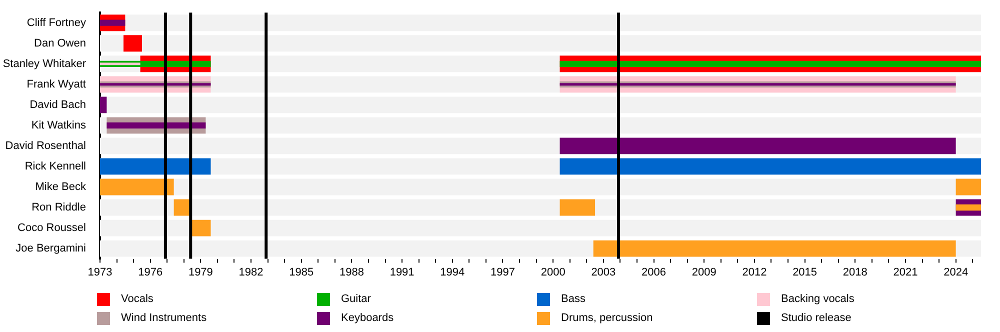  I want to click on x-tick-label: 2009, so click(704, 272).